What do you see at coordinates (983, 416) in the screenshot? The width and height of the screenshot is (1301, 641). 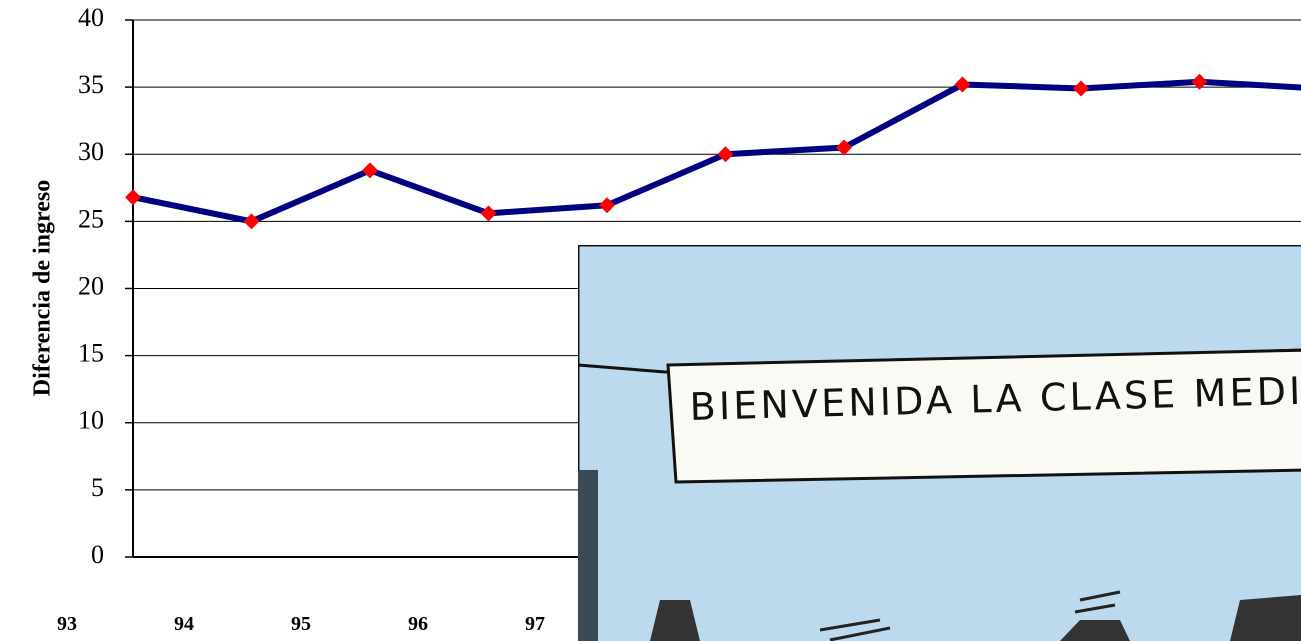 I see `banner` at bounding box center [983, 416].